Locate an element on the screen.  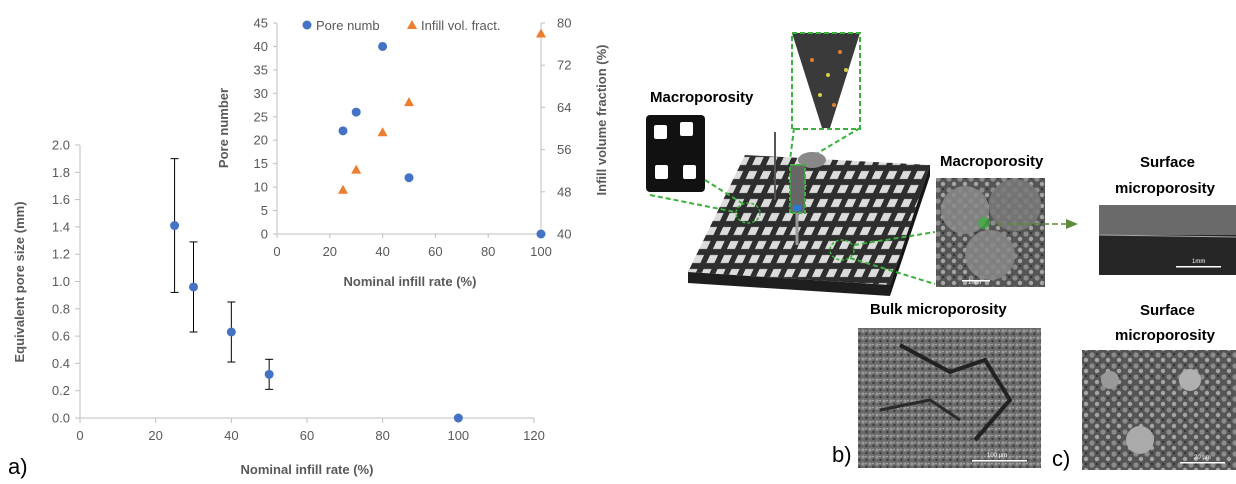
inset-x-tick-label: 100 is located at coordinates (541, 251).